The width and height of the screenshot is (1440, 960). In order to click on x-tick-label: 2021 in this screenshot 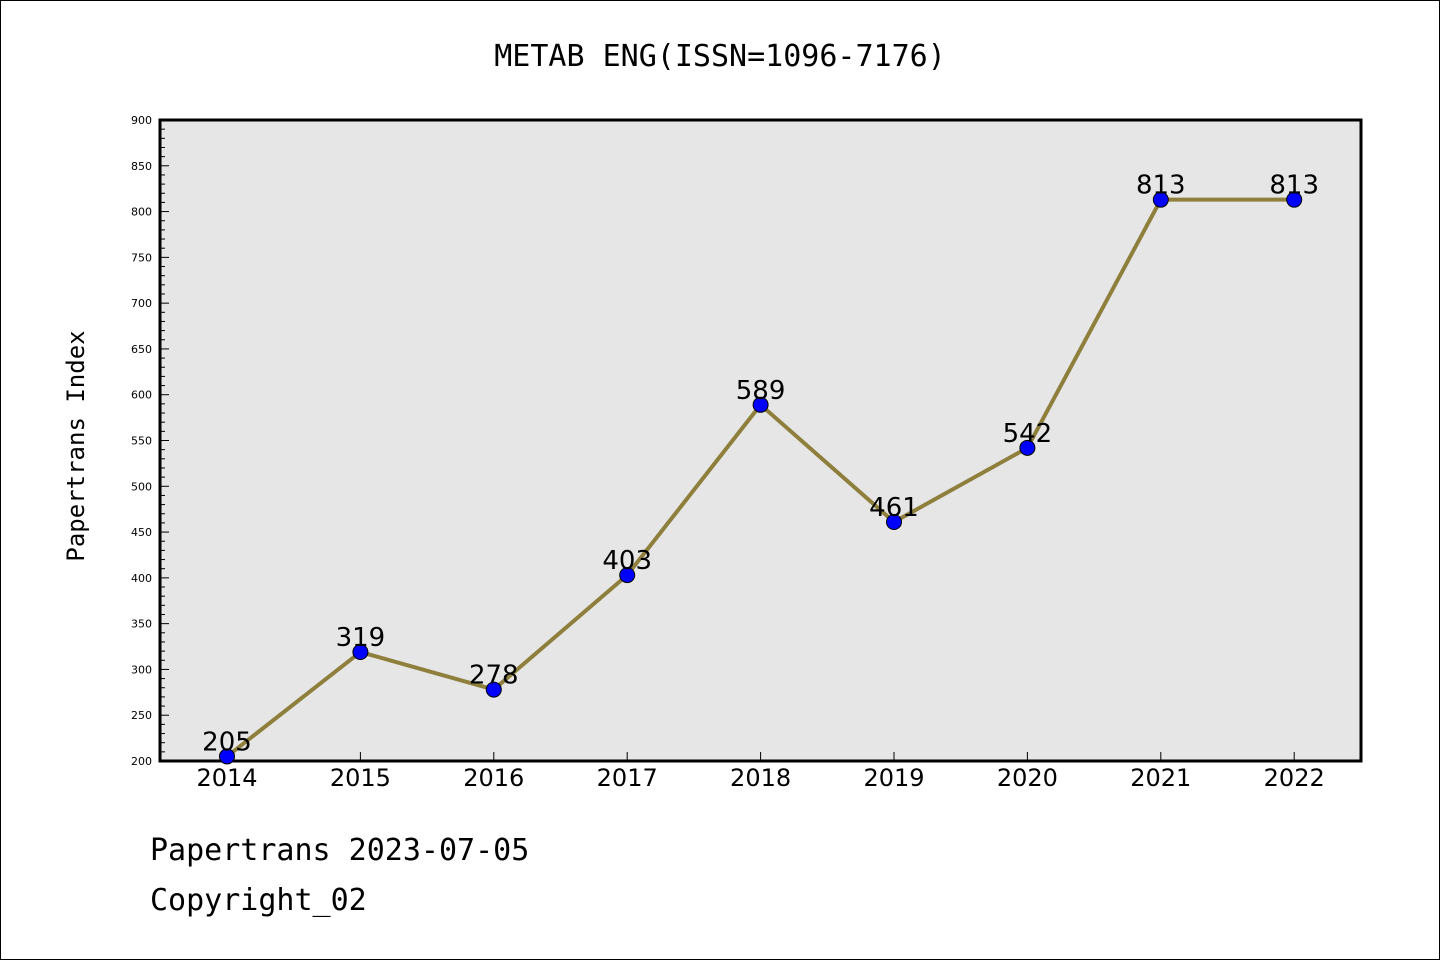, I will do `click(1160, 778)`.